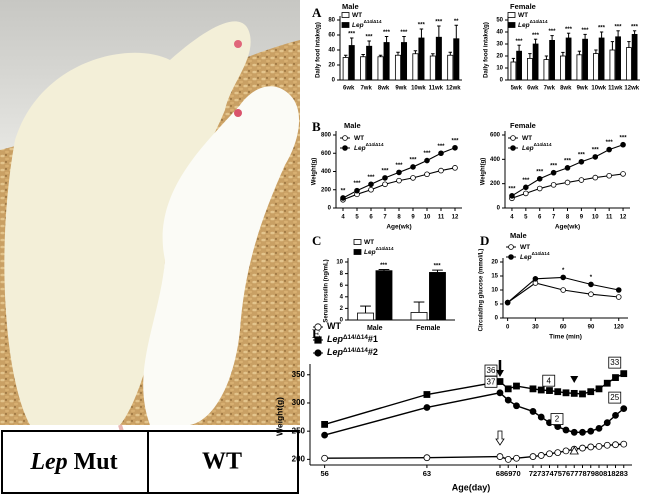 This screenshot has height=499, width=650. Describe the element at coordinates (499, 373) in the screenshot. I see `arrow-head` at that location.